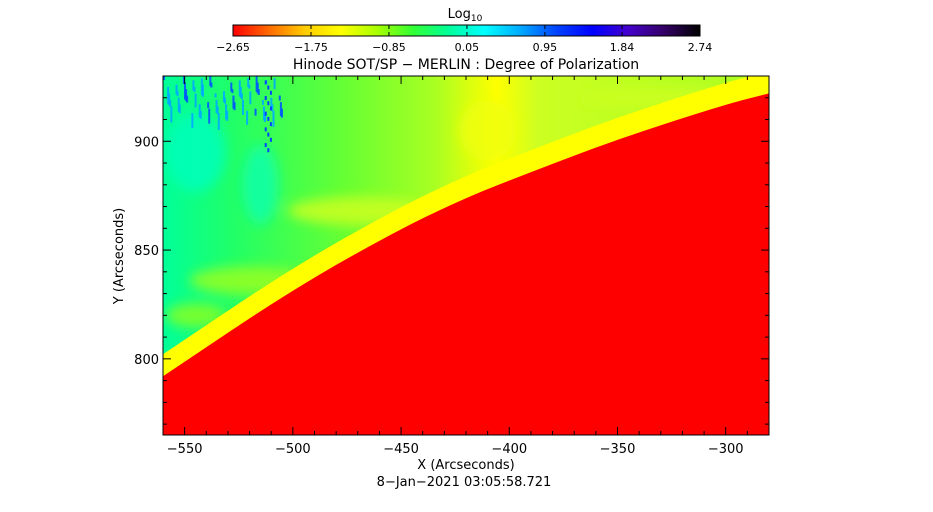  Describe the element at coordinates (464, 482) in the screenshot. I see `footer-timestamp: 8−Jan−2021 03:05:58.721` at that location.